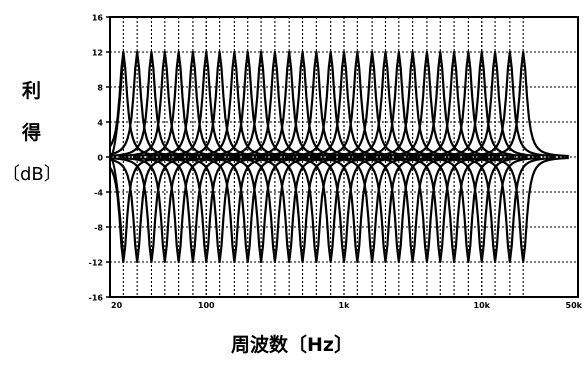 This screenshot has height=367, width=584. What do you see at coordinates (100, 123) in the screenshot?
I see `y-tick-label: 4` at bounding box center [100, 123].